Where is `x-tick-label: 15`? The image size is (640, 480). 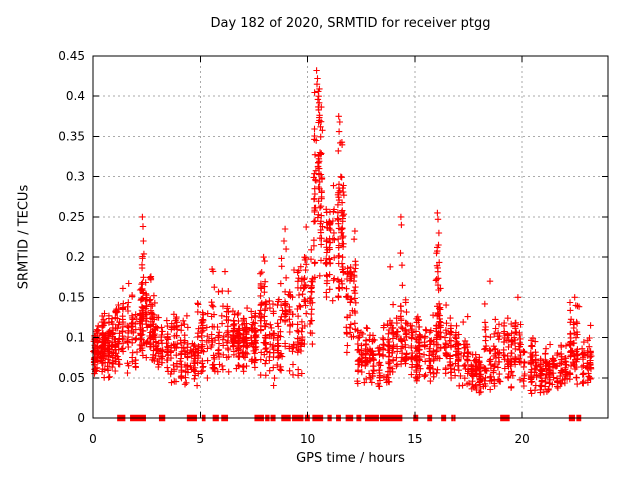
x-tick-label: 15 is located at coordinates (414, 439).